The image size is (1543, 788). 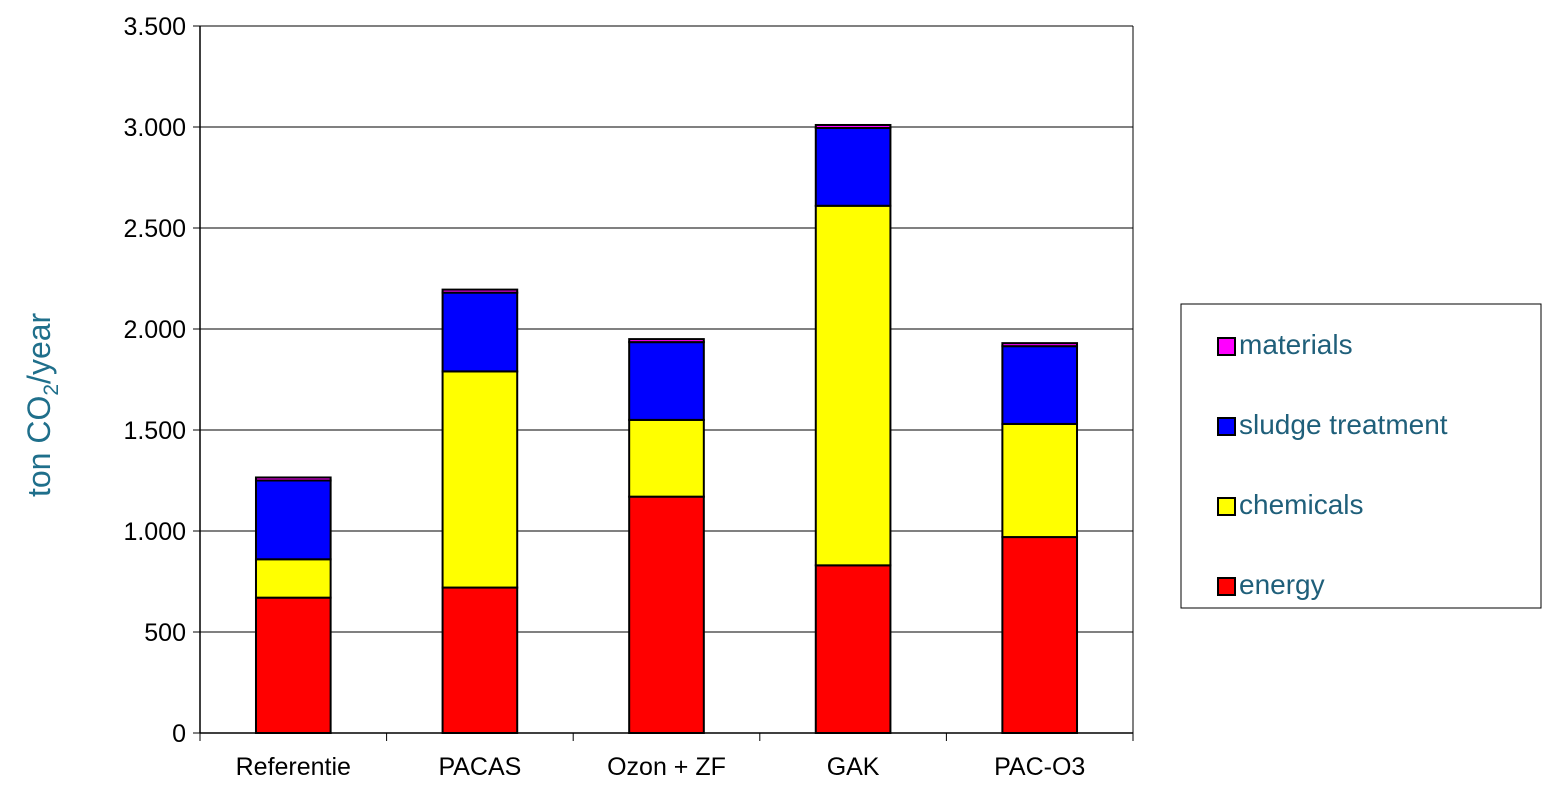 I want to click on bar-segment-chemicals-gak, so click(x=853, y=385).